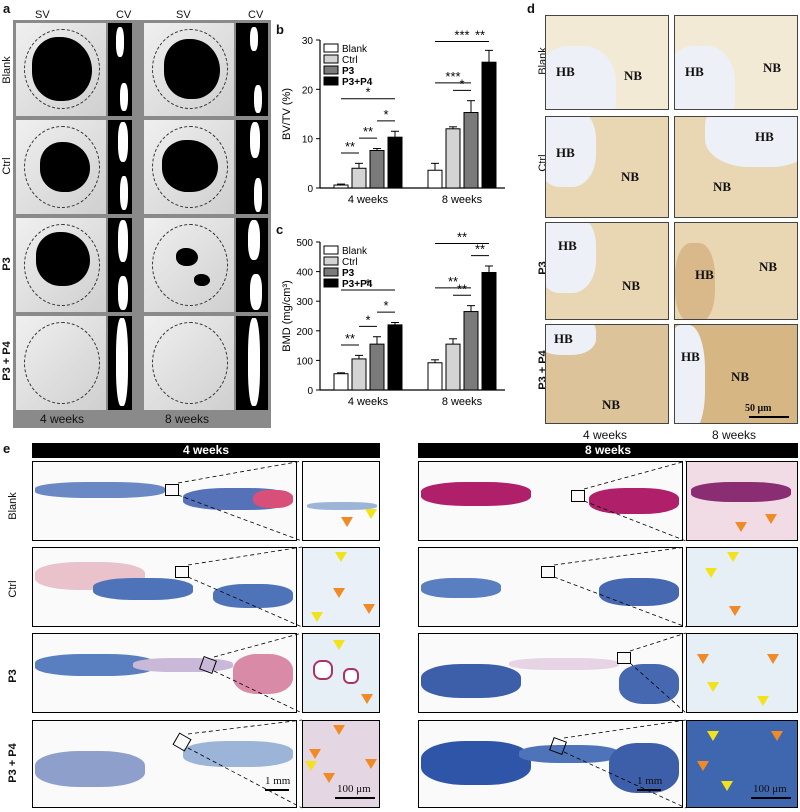 This screenshot has height=812, width=800. Describe the element at coordinates (368, 200) in the screenshot. I see `b-xtick-label-0: 4 weeks` at that location.